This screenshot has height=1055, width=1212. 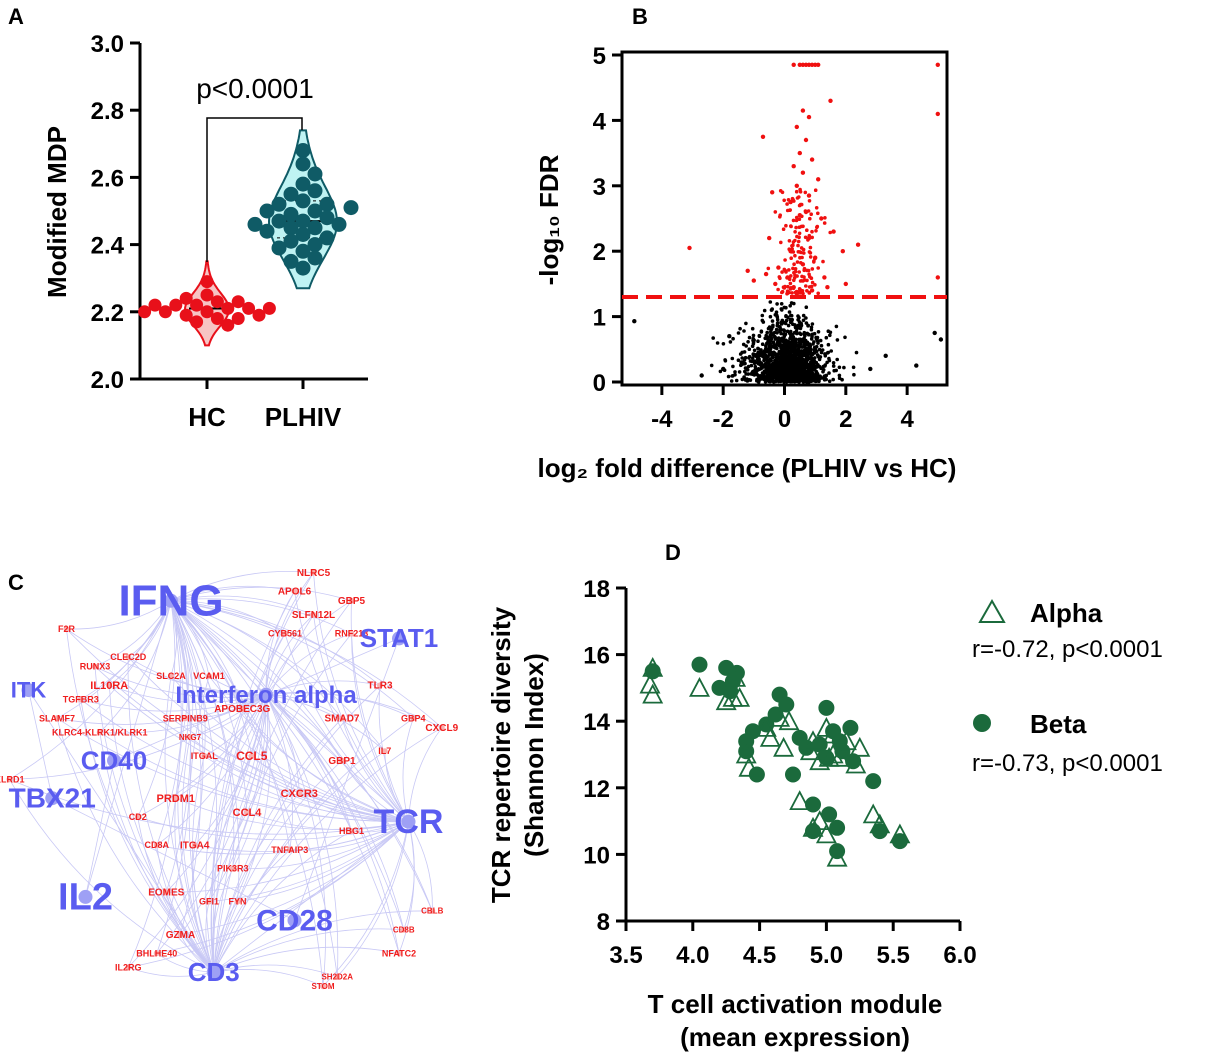 I want to click on c-gene-label: IL10RA, so click(x=109, y=686).